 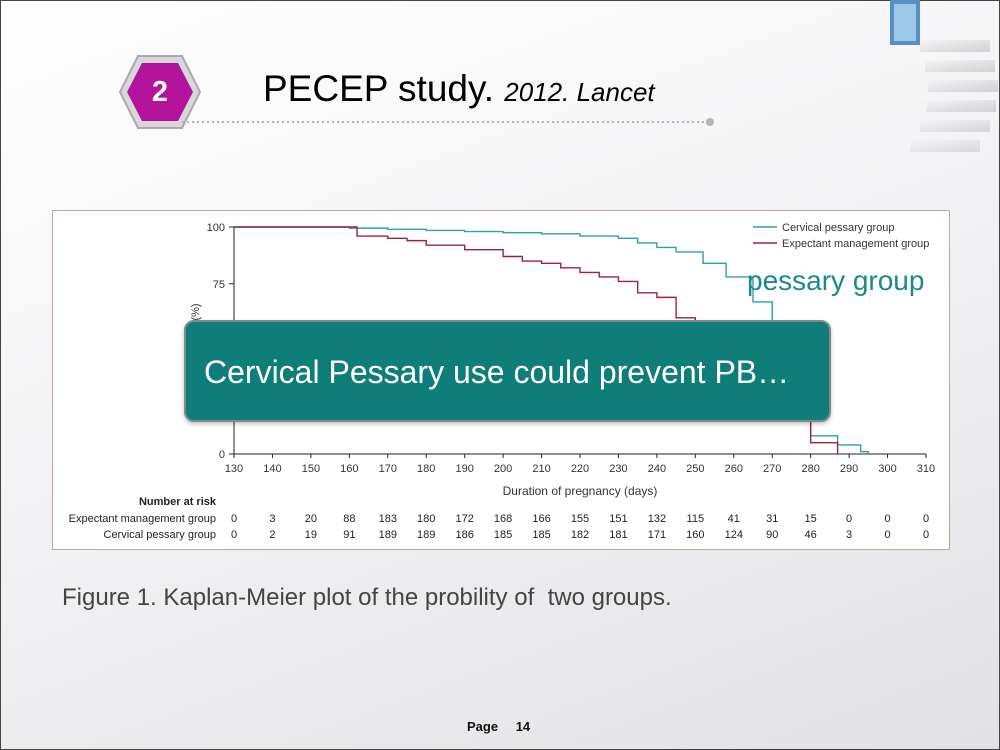 What do you see at coordinates (657, 469) in the screenshot?
I see `x-tick-label: 240` at bounding box center [657, 469].